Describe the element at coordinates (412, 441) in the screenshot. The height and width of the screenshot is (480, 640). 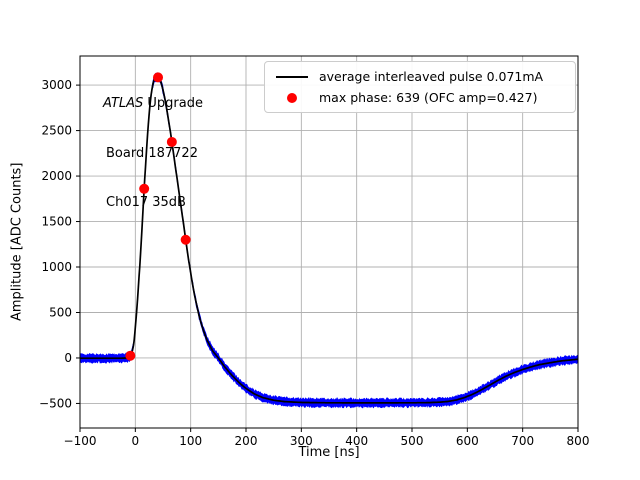
I see `x-tick-label: 500` at that location.